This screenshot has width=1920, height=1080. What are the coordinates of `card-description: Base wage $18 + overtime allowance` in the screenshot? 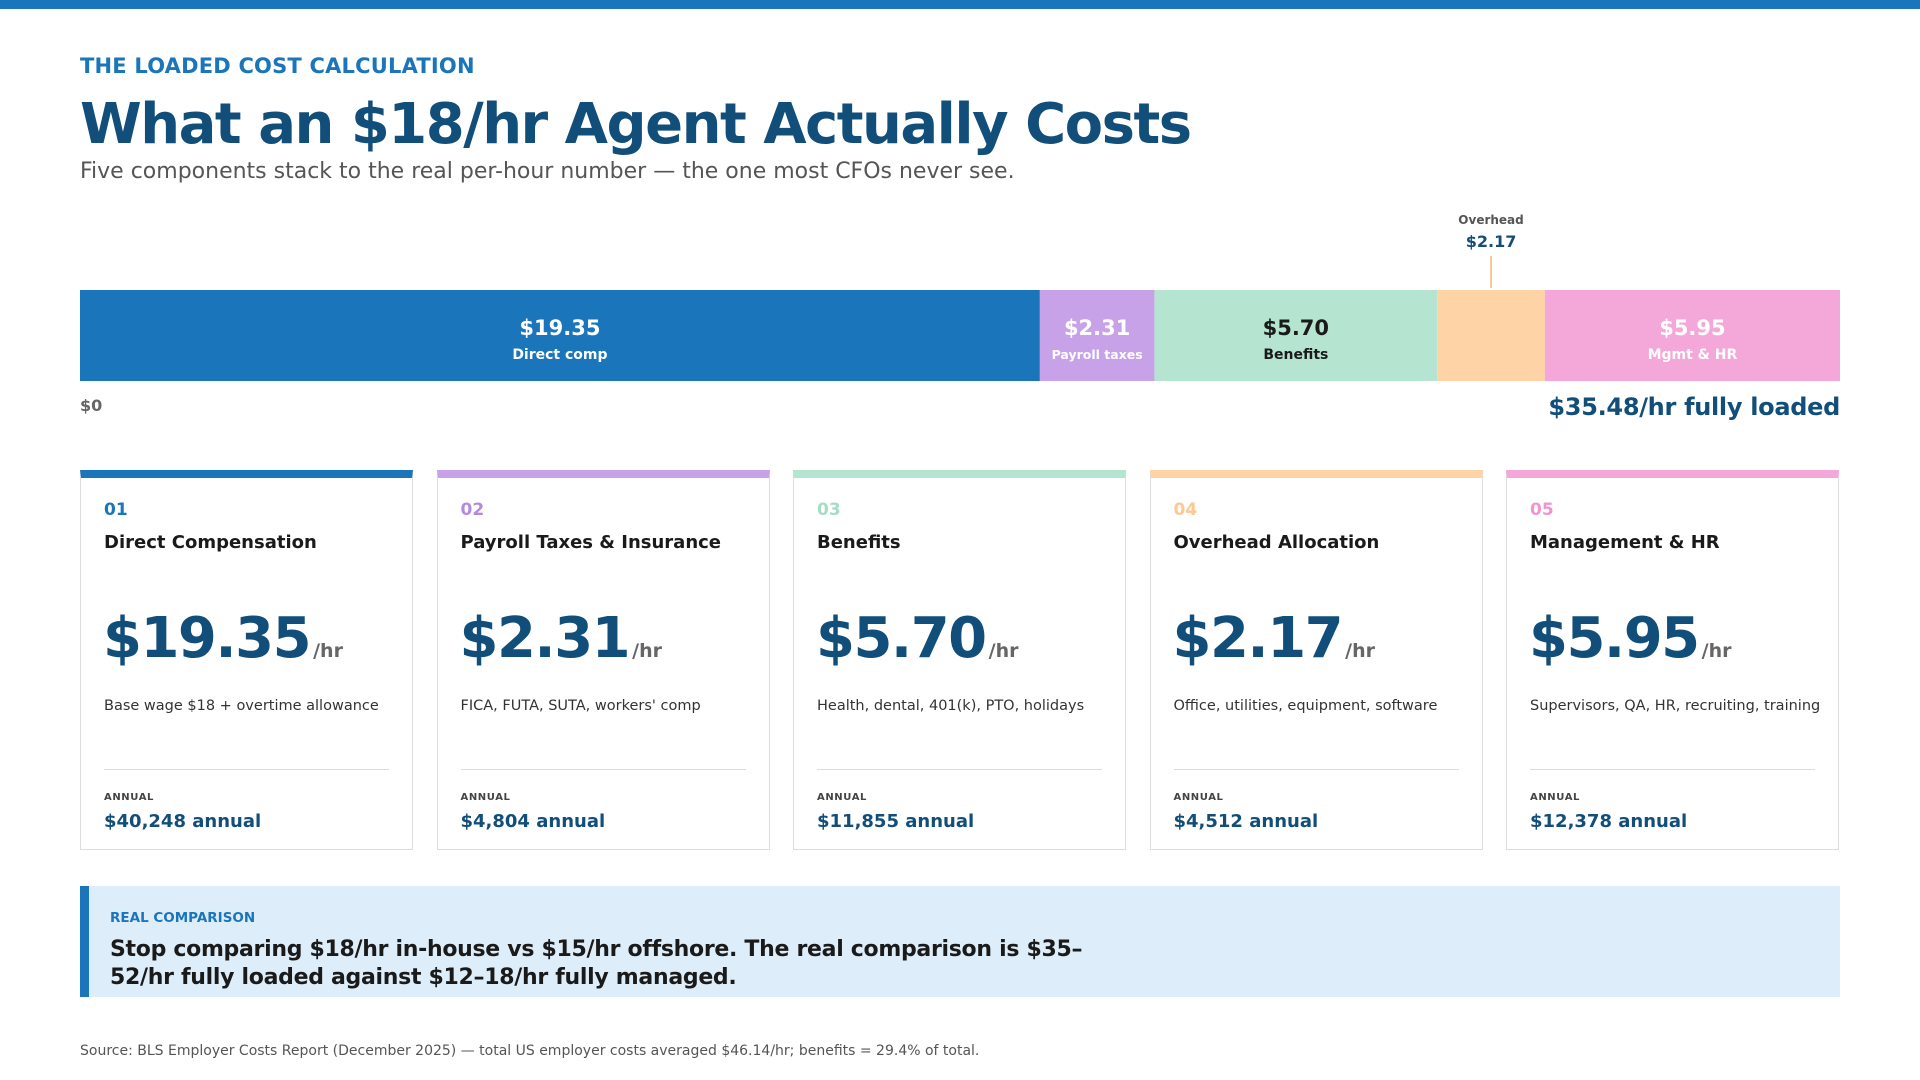 It's located at (241, 706).